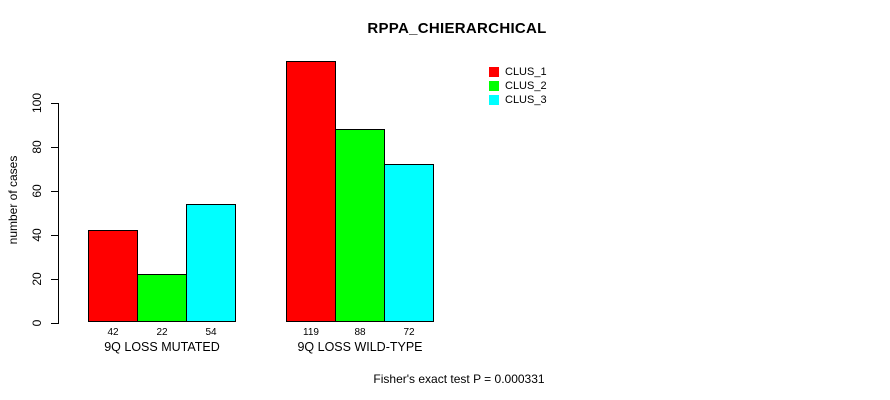  What do you see at coordinates (457, 28) in the screenshot?
I see `chart-title: RPPA_CHIERARCHICAL` at bounding box center [457, 28].